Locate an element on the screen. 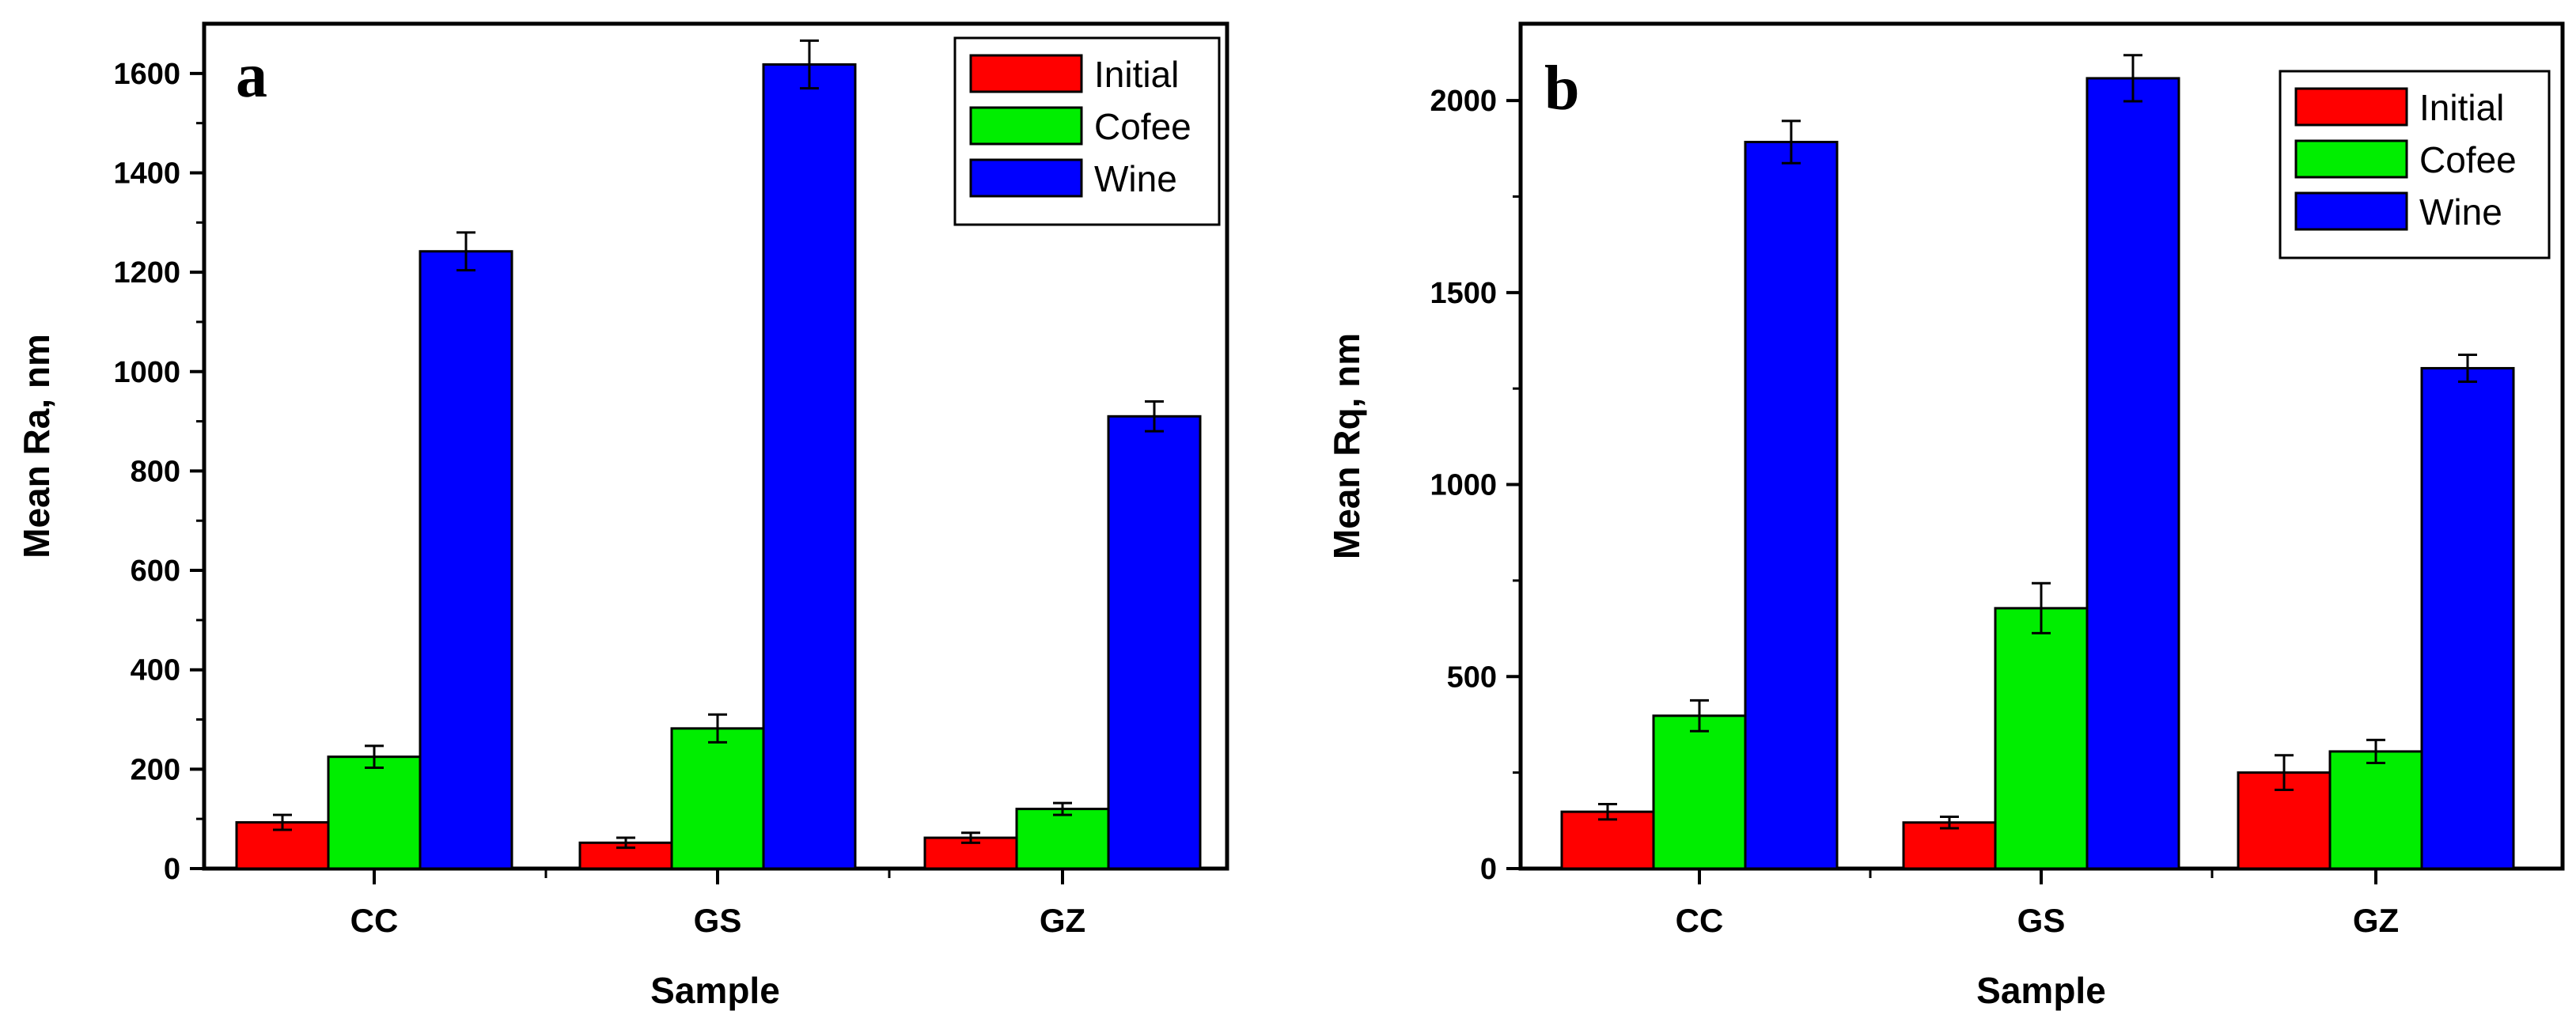  x-axis-b: CC GS GZ is located at coordinates (2037, 904).